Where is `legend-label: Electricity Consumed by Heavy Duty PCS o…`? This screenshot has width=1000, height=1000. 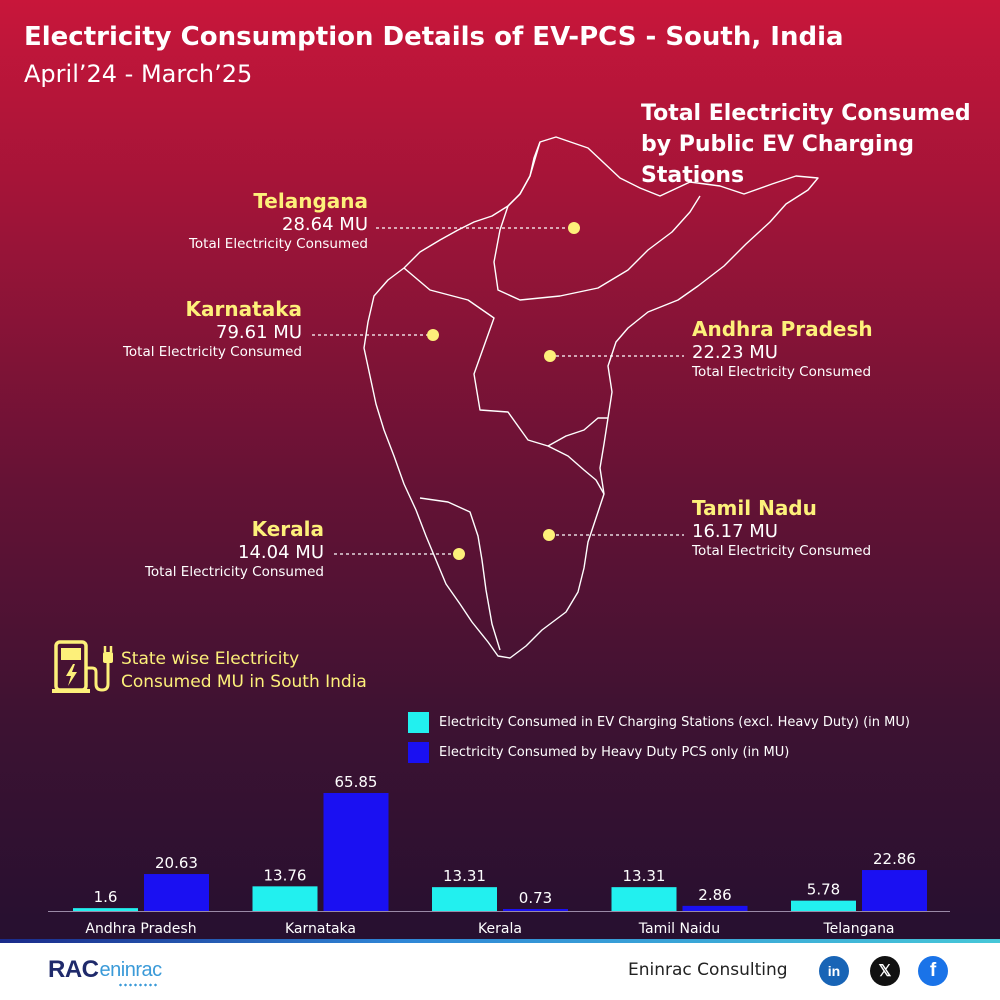 legend-label: Electricity Consumed by Heavy Duty PCS o… is located at coordinates (614, 752).